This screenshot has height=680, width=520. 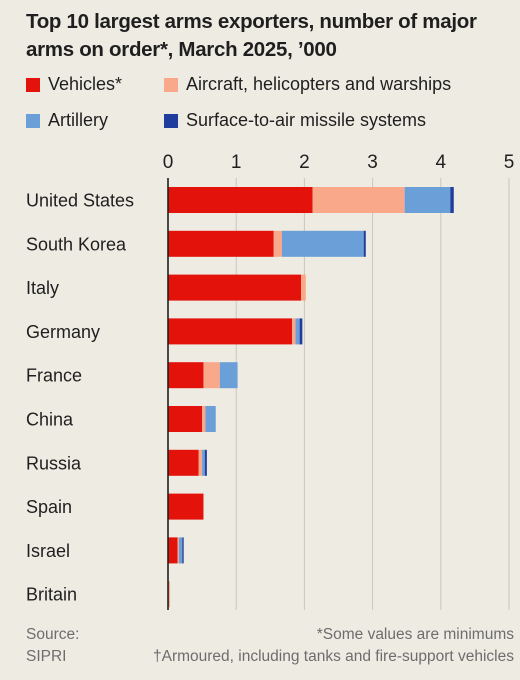 What do you see at coordinates (53, 634) in the screenshot?
I see `source-label: Source:` at bounding box center [53, 634].